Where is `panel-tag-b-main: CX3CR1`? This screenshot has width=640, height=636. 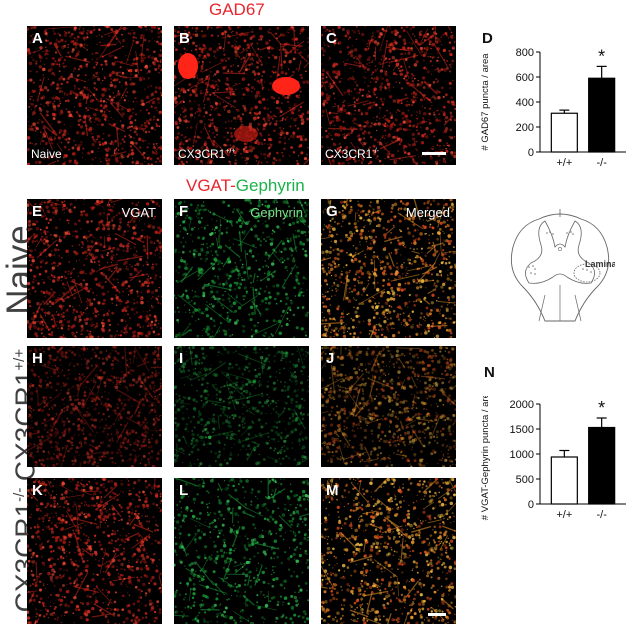
panel-tag-b-main: CX3CR1 is located at coordinates (202, 154).